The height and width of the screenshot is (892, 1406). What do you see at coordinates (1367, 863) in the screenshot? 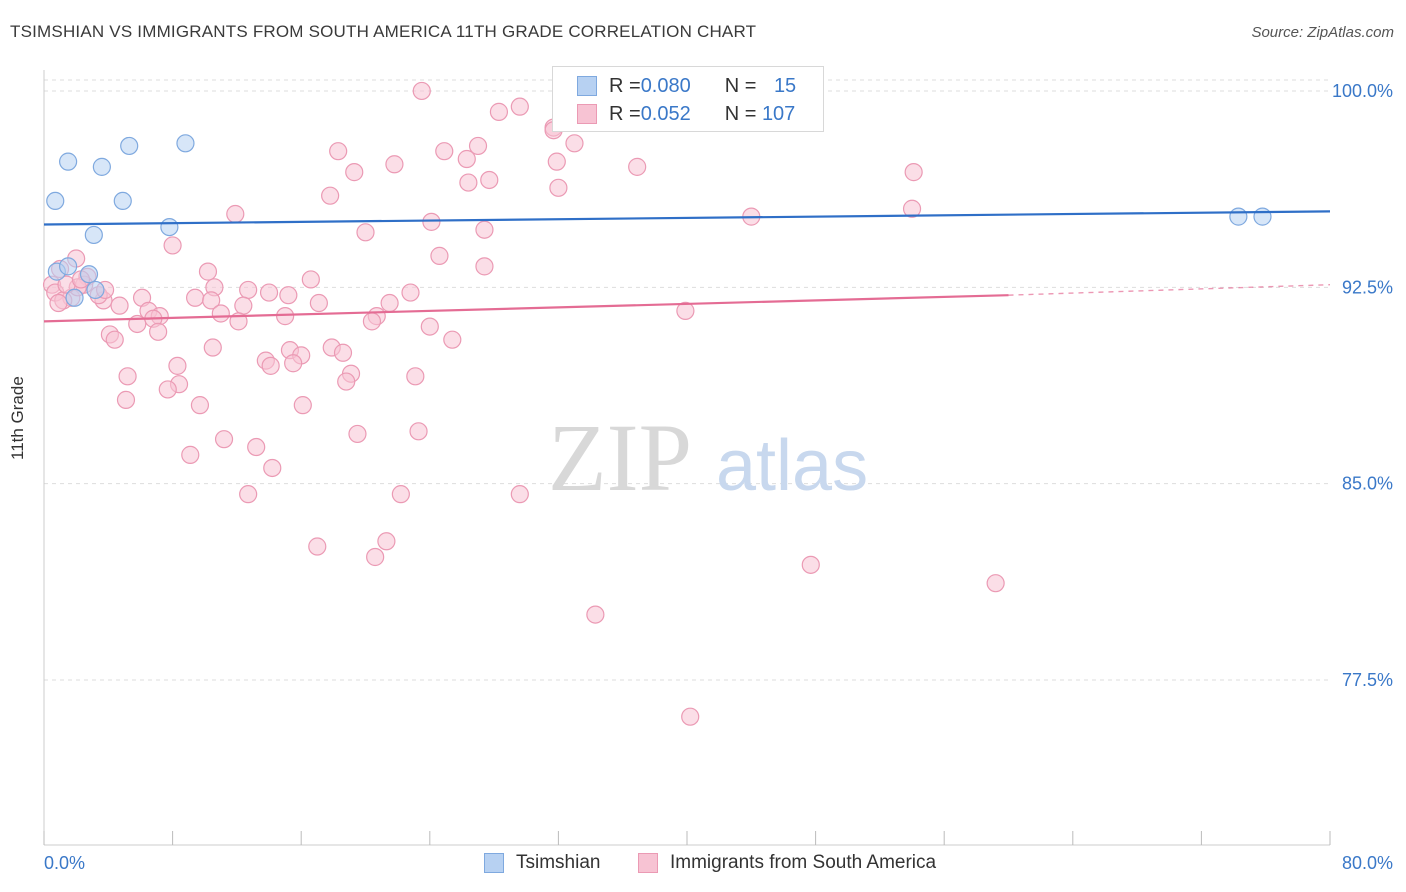
I see `x-tick-label: 80.0%` at bounding box center [1367, 863].